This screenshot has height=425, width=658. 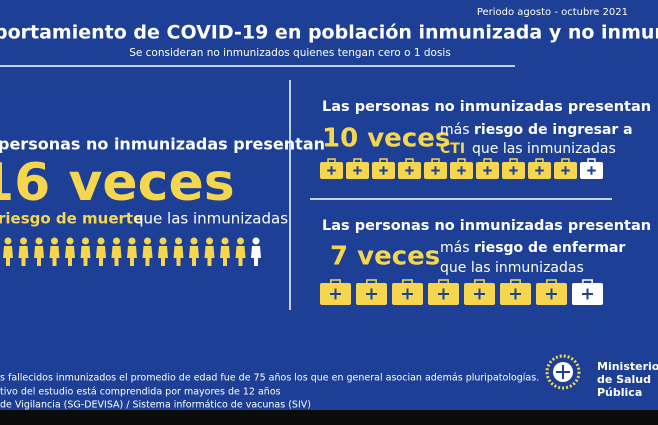 I want to click on rest: que las inmunizadas, so click(x=211, y=219).